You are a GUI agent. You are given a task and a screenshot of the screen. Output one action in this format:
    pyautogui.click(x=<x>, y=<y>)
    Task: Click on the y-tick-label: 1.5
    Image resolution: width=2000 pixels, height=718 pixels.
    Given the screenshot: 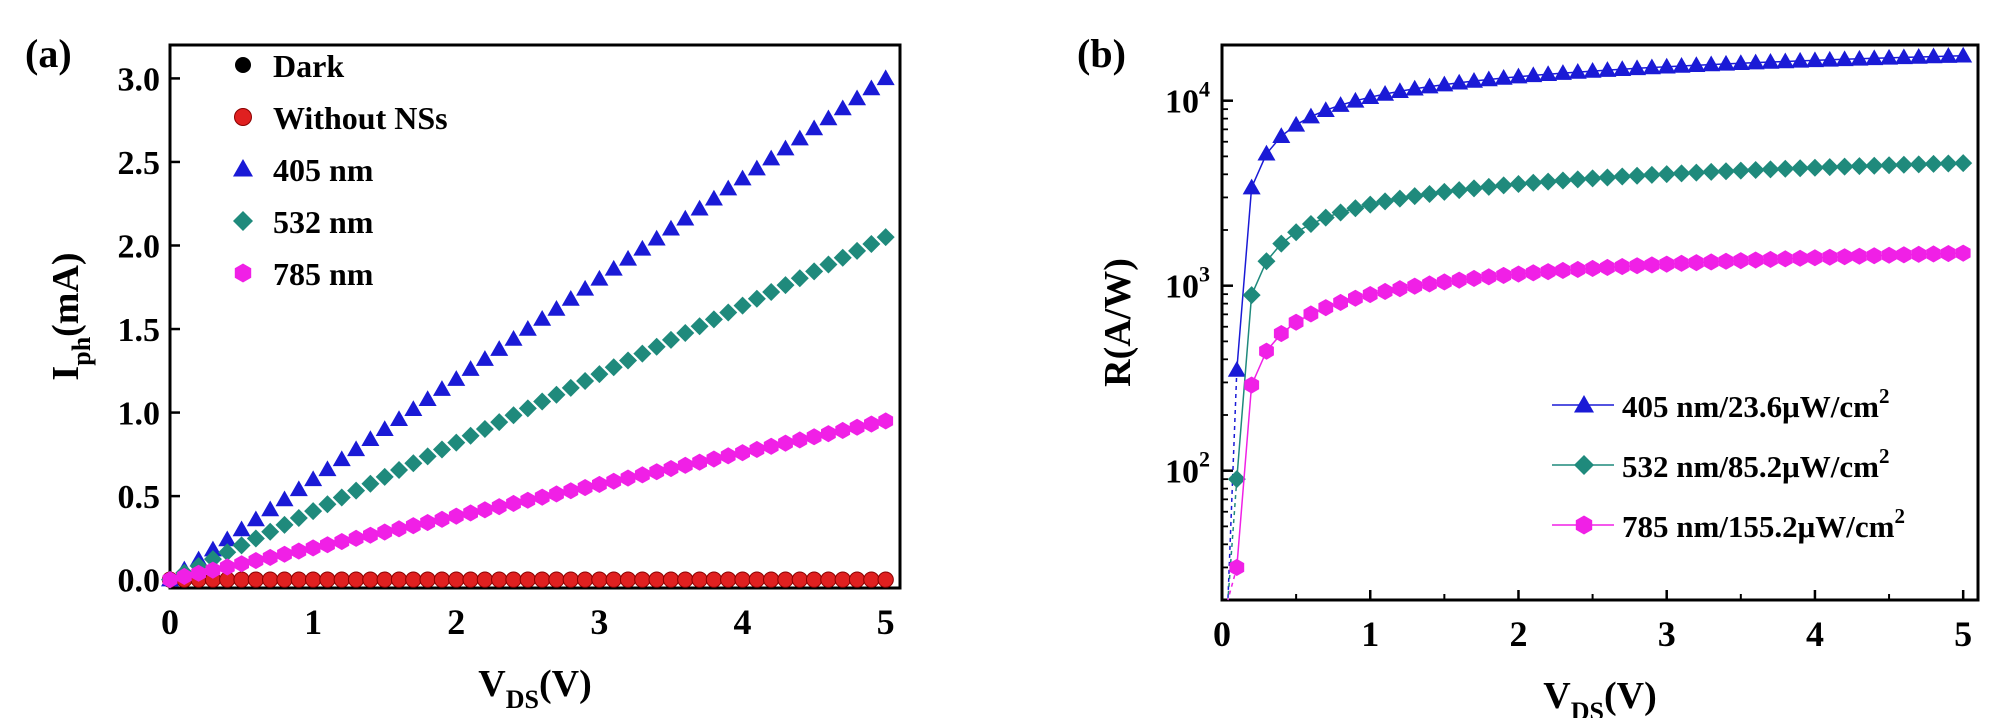 What is the action you would take?
    pyautogui.click(x=139, y=330)
    